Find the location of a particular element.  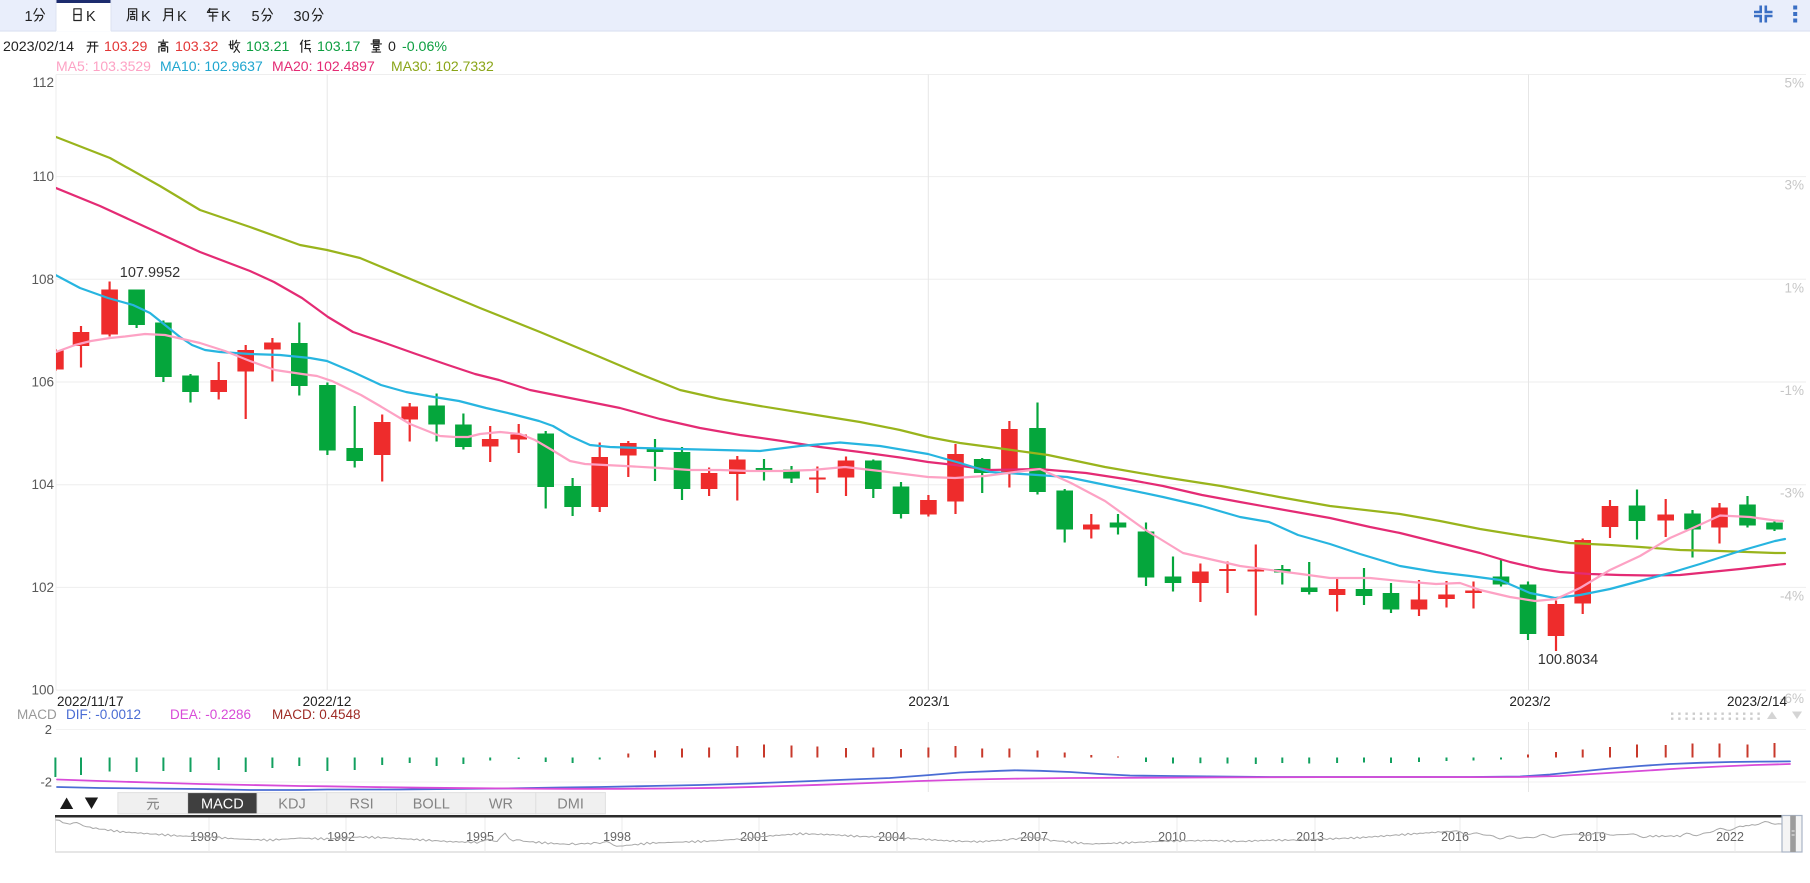

svg-text: 103.21 is located at coordinates (268, 47).